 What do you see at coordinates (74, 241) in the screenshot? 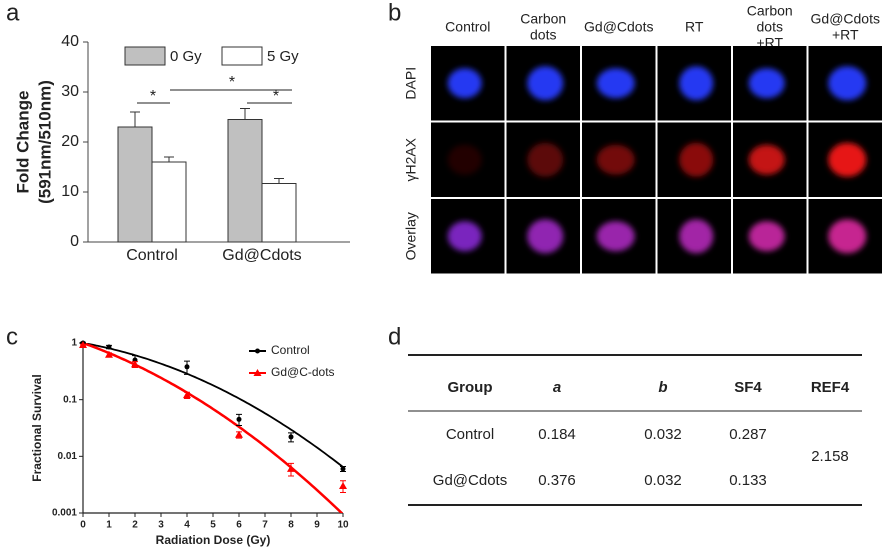
I see `y-tick-label: 0` at bounding box center [74, 241].